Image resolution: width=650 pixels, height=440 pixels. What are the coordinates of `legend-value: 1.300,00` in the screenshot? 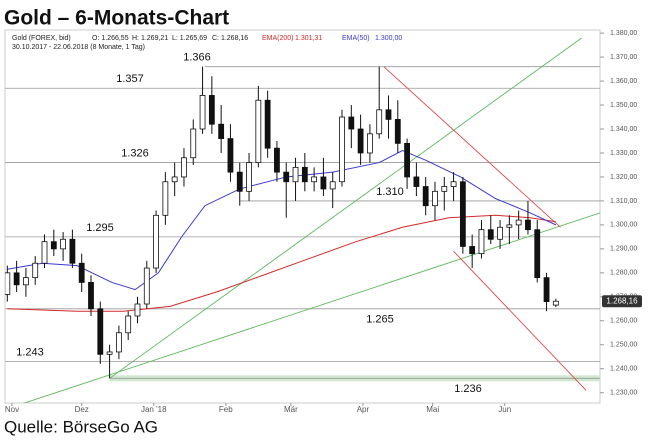 It's located at (388, 38).